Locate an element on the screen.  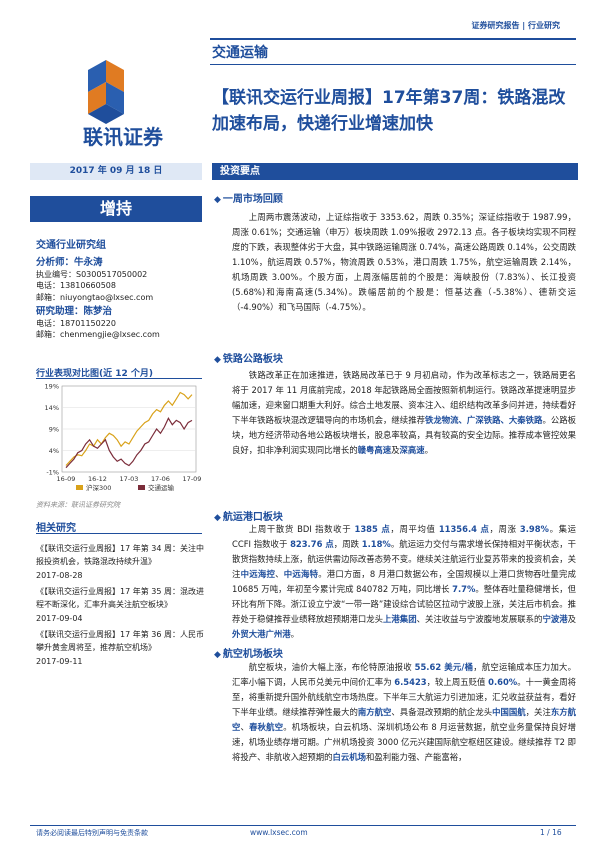
report-date: 2017 年 09 月 18 日 is located at coordinates (116, 171).